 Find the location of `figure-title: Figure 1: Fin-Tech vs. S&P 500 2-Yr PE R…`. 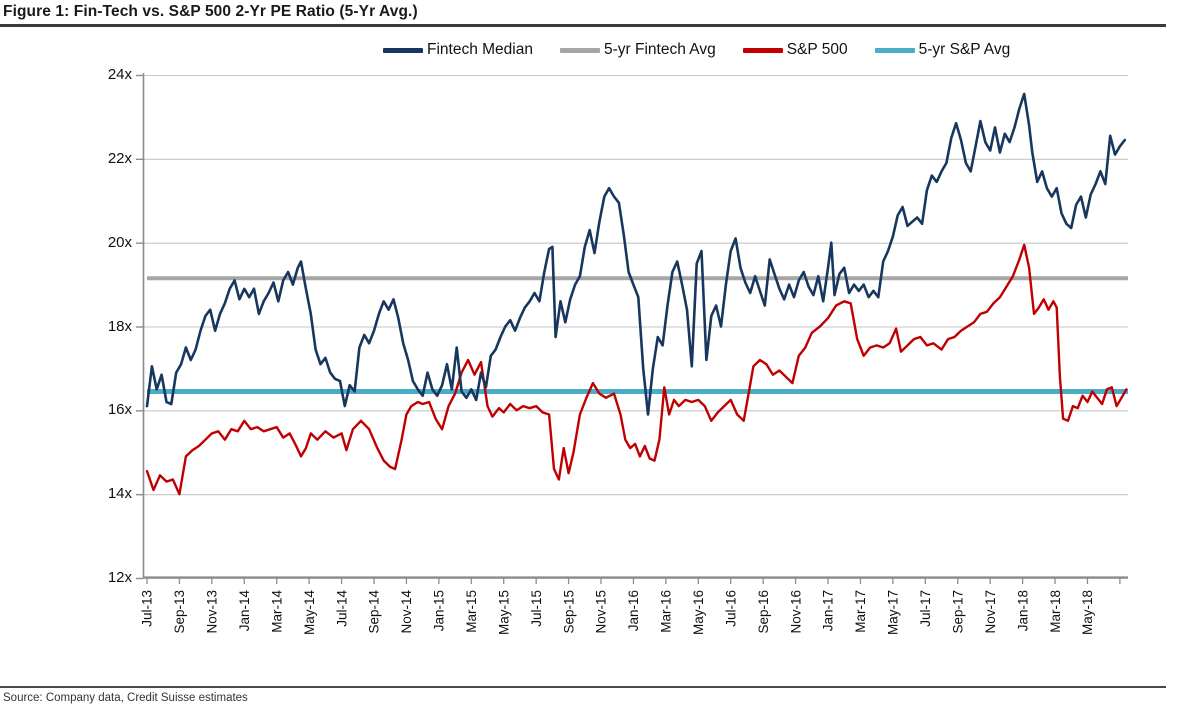

figure-title: Figure 1: Fin-Tech vs. S&P 500 2-Yr PE R… is located at coordinates (210, 11).